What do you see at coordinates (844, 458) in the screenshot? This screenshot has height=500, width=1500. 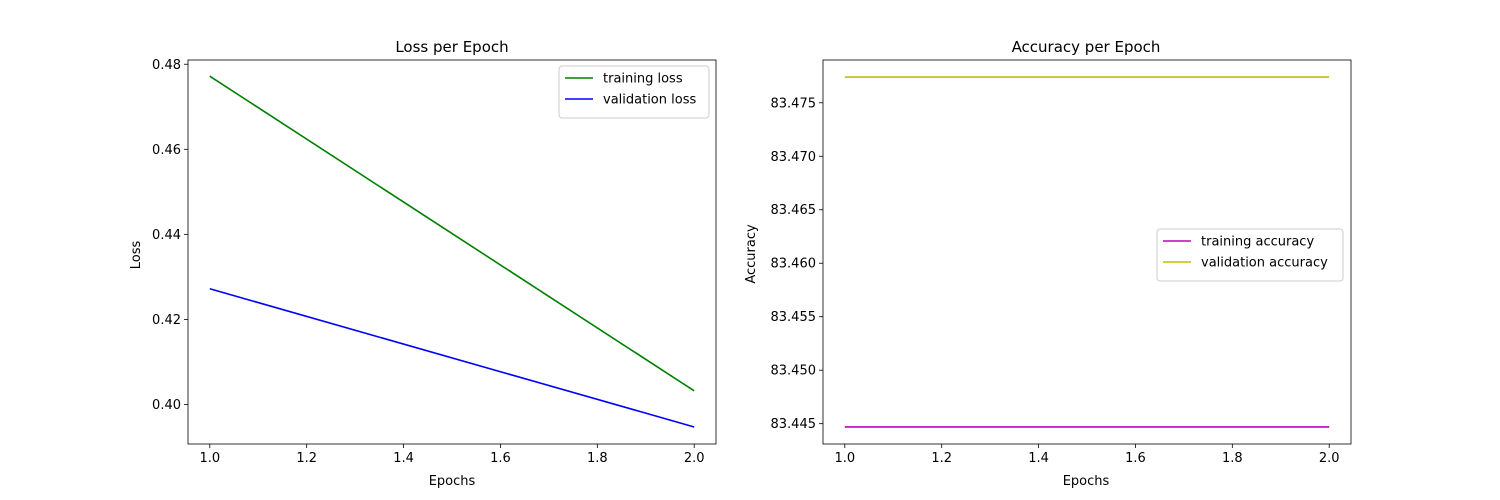 I see `accuracy-xtick-label: 1.0` at bounding box center [844, 458].